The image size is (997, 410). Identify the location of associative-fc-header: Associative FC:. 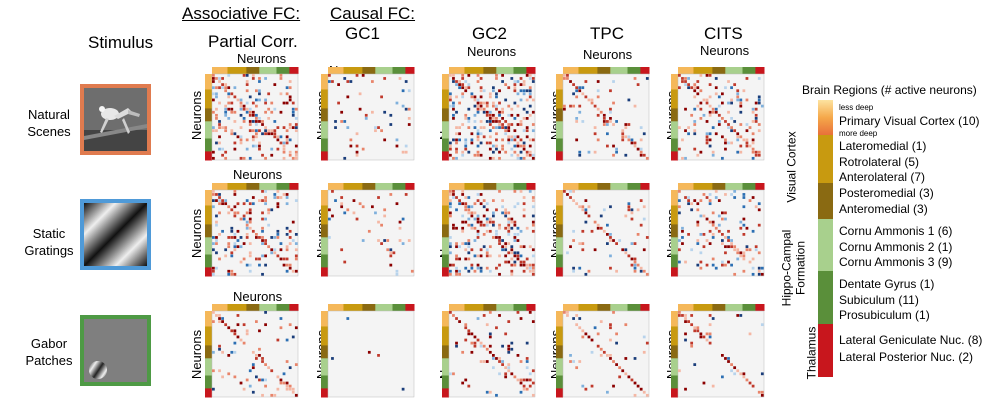
(241, 13).